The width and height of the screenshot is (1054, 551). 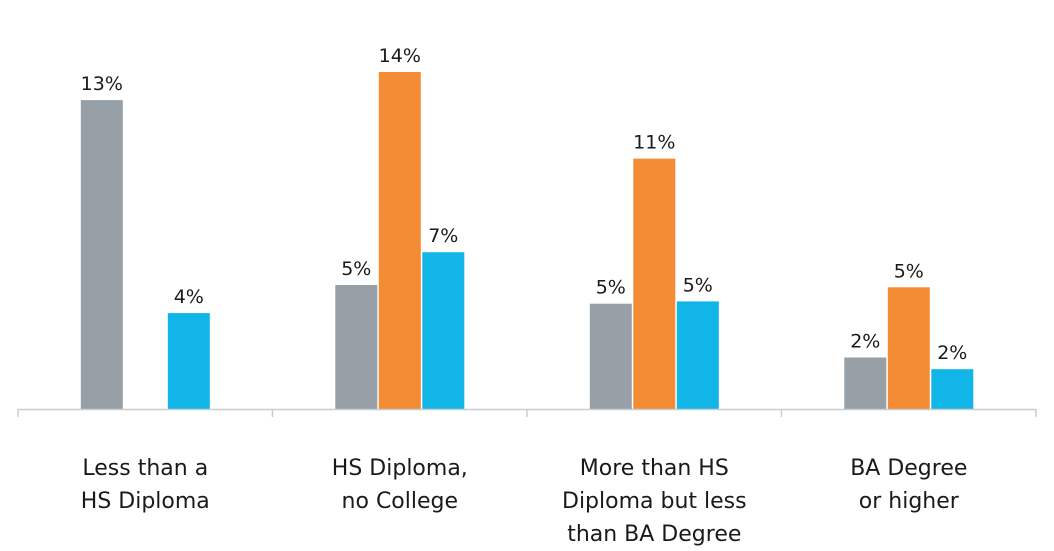 What do you see at coordinates (356, 269) in the screenshot?
I see `data-label-series-1-cat-2: 5%` at bounding box center [356, 269].